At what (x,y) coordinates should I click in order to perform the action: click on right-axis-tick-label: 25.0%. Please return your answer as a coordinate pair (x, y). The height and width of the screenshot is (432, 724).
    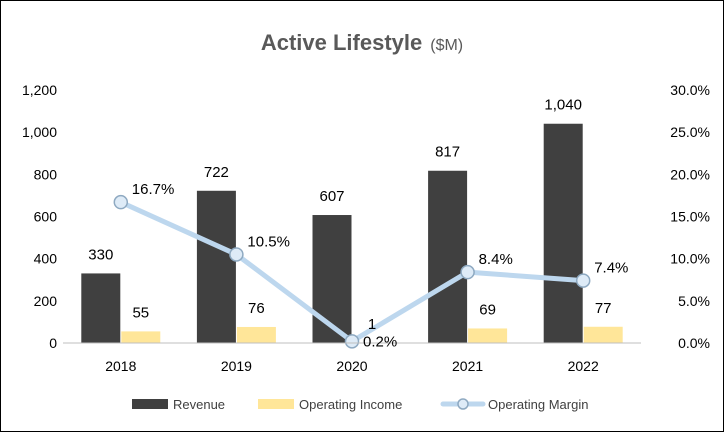
    Looking at the image, I should click on (690, 132).